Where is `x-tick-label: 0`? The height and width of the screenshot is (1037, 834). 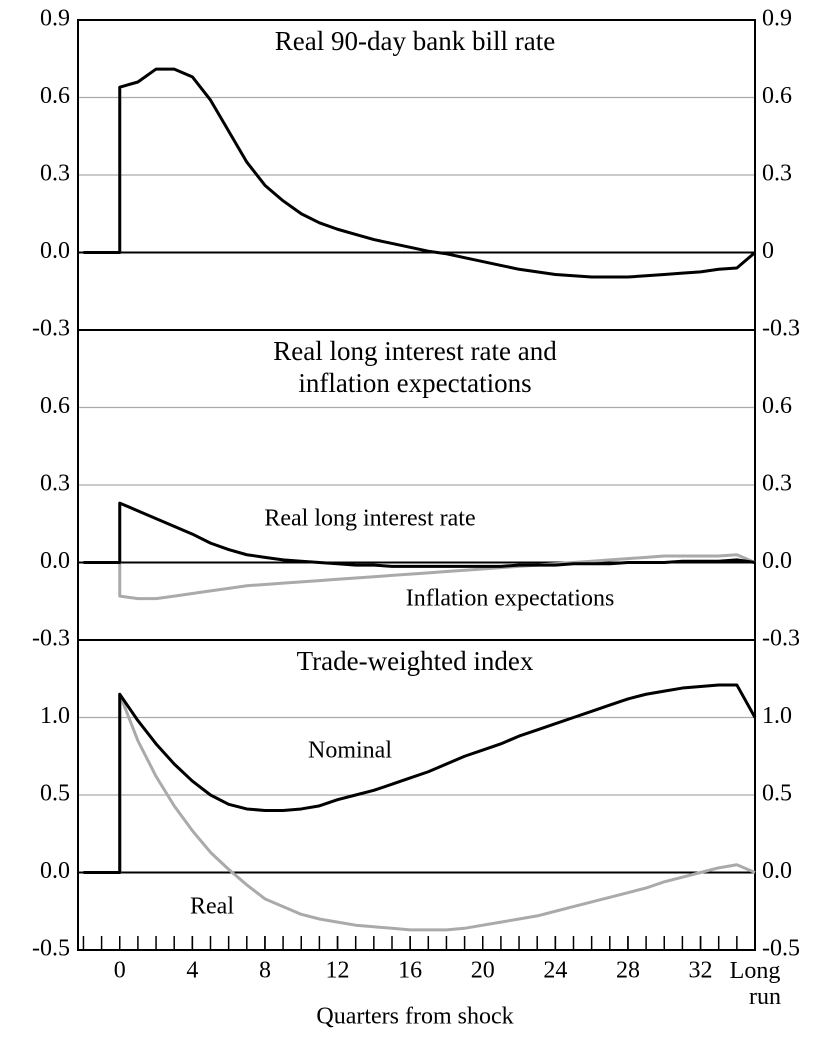 x-tick-label: 0 is located at coordinates (120, 971).